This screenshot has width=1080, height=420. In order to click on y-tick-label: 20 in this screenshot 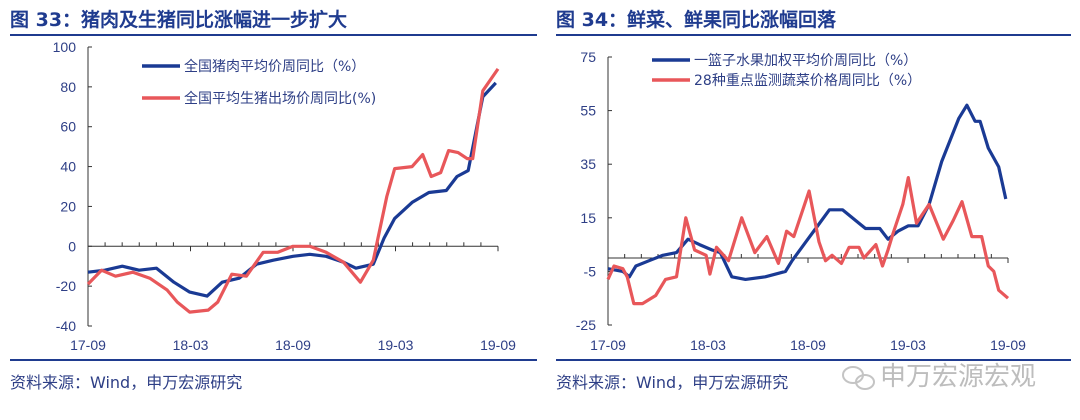, I will do `click(68, 206)`.